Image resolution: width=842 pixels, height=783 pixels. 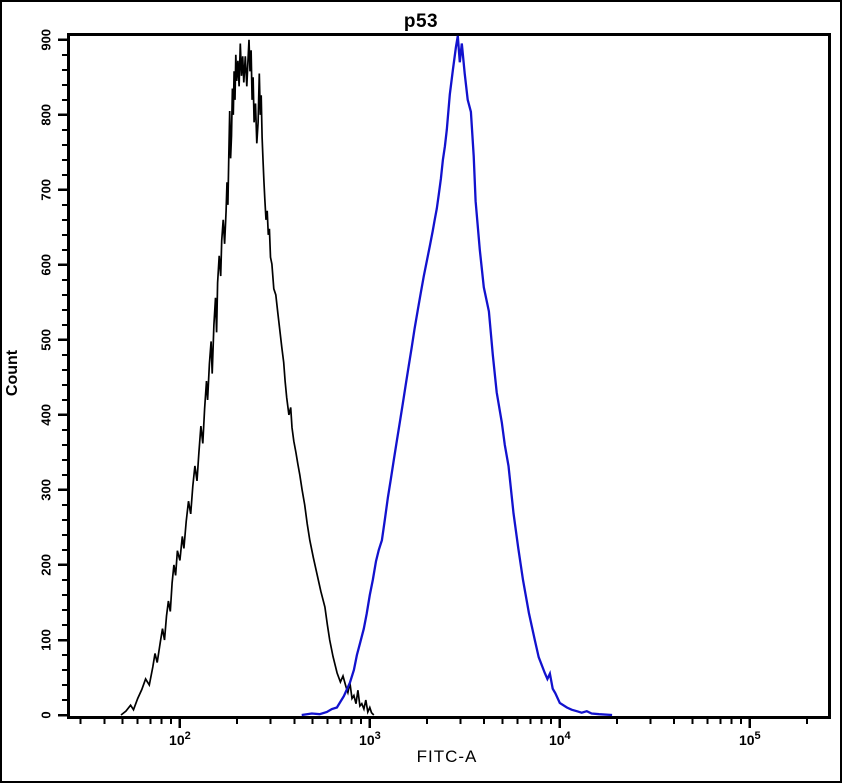 I want to click on y-axis-tick-labels: 0 100 200 300 400 500 600 700 800 900, so click(x=45, y=374).